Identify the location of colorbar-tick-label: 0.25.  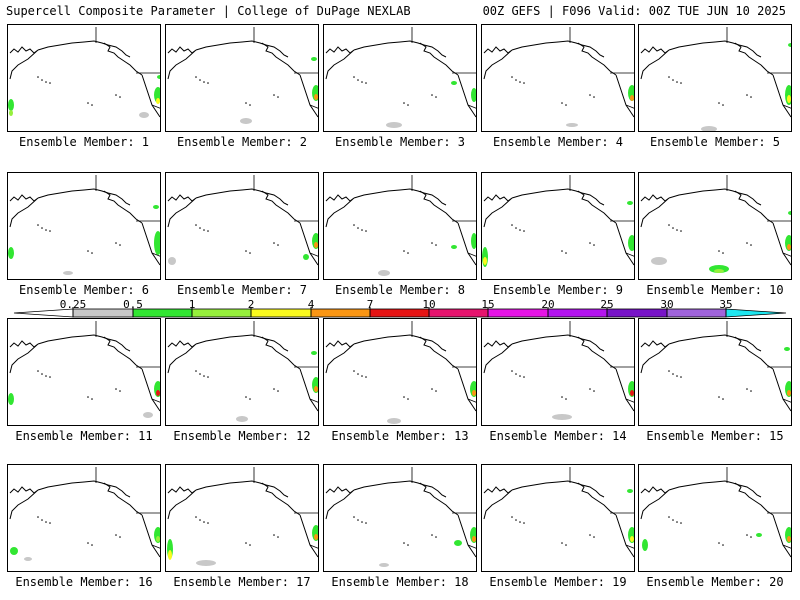
(73, 304).